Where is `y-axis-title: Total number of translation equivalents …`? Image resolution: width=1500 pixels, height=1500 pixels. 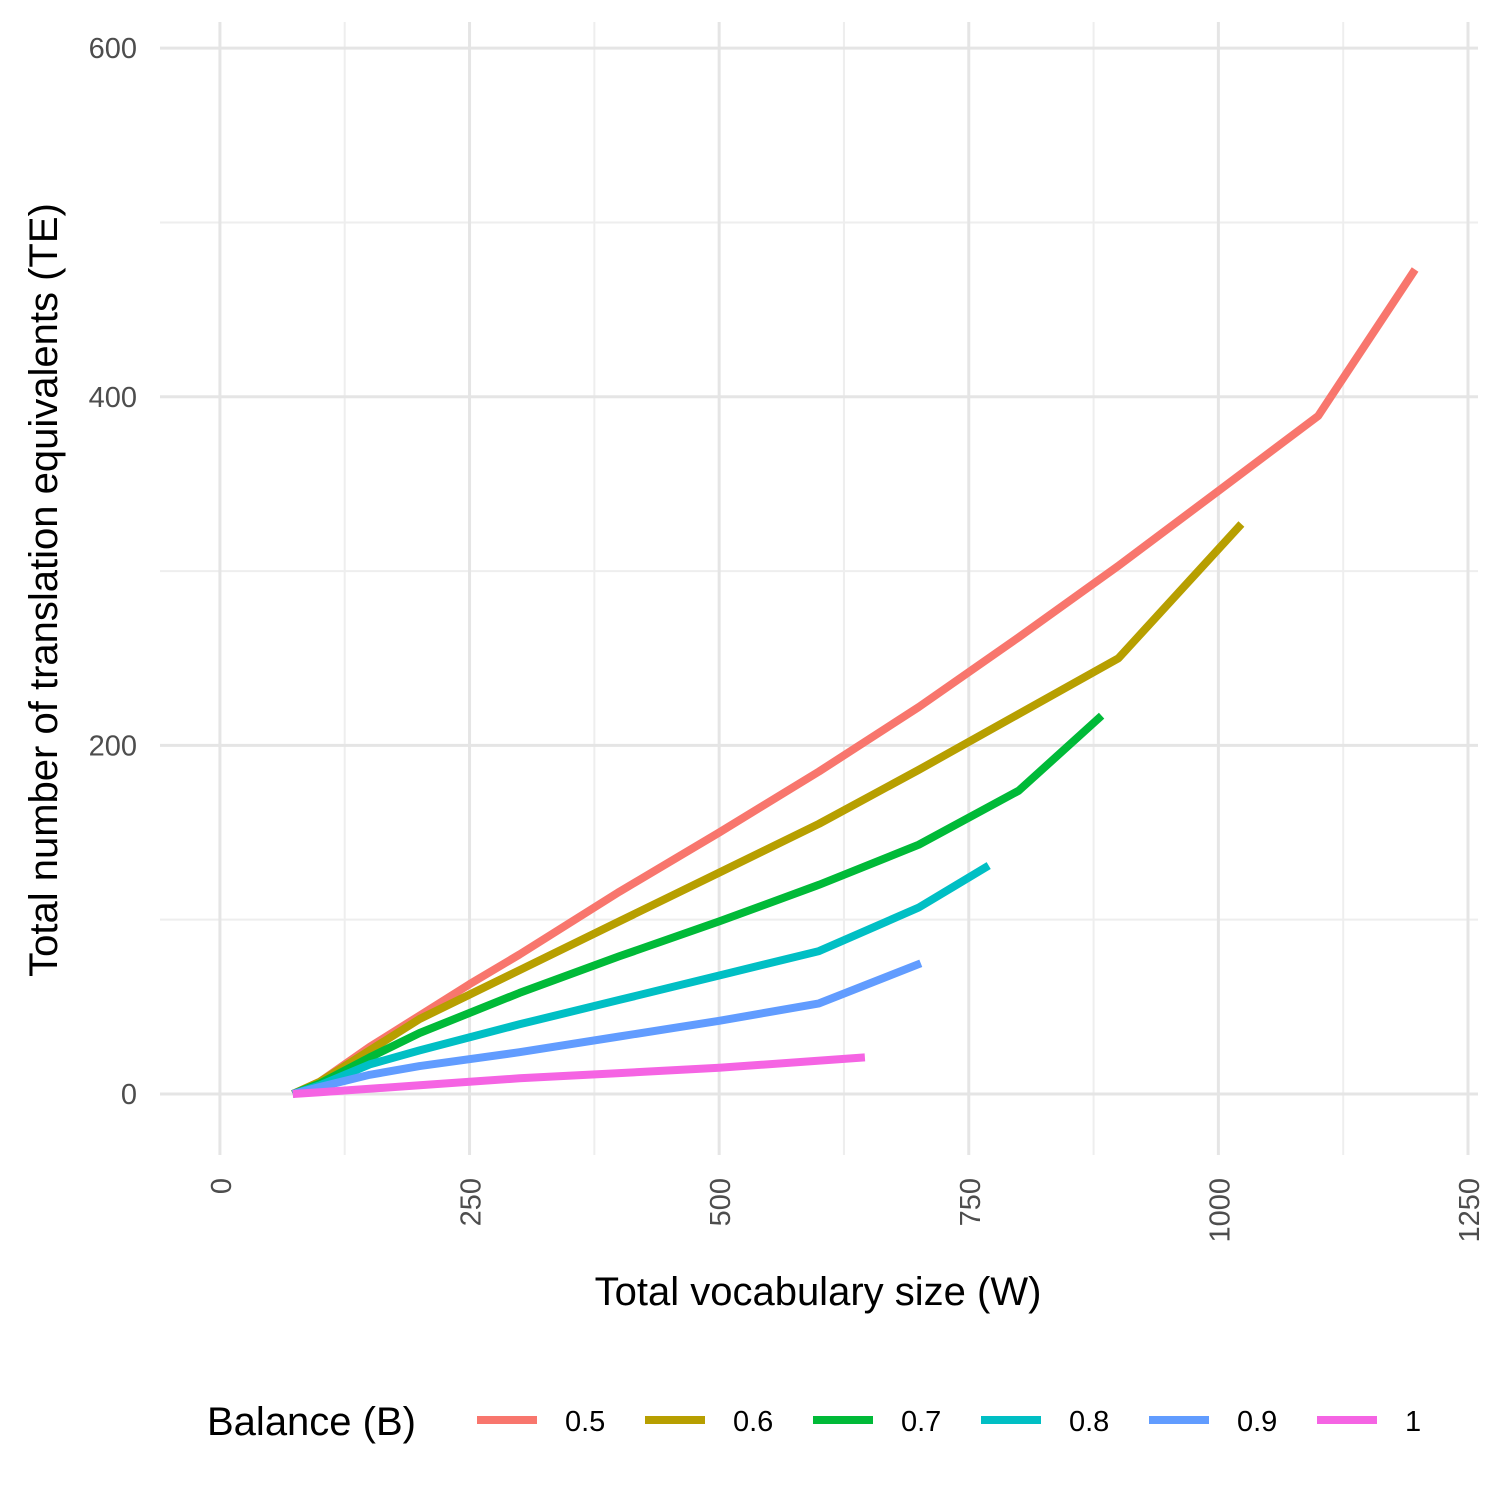 y-axis-title: Total number of translation equivalents … is located at coordinates (44, 590).